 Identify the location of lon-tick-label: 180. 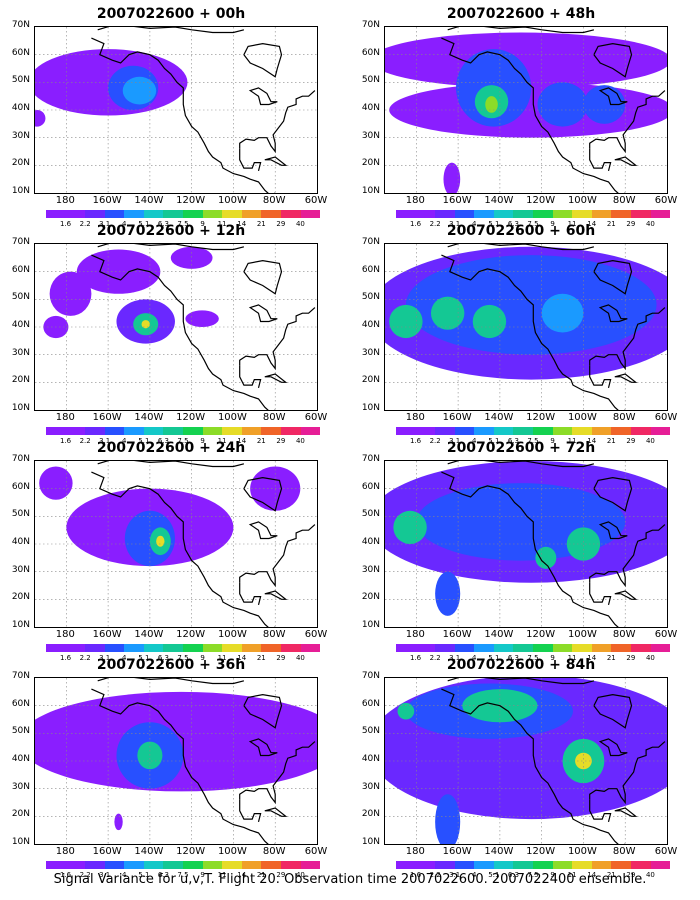
(65, 200).